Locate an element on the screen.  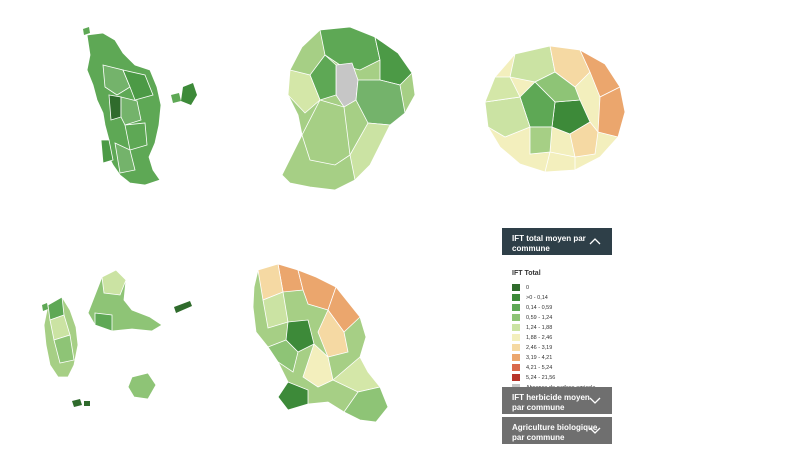
map-la-reunion is located at coordinates (555, 109).